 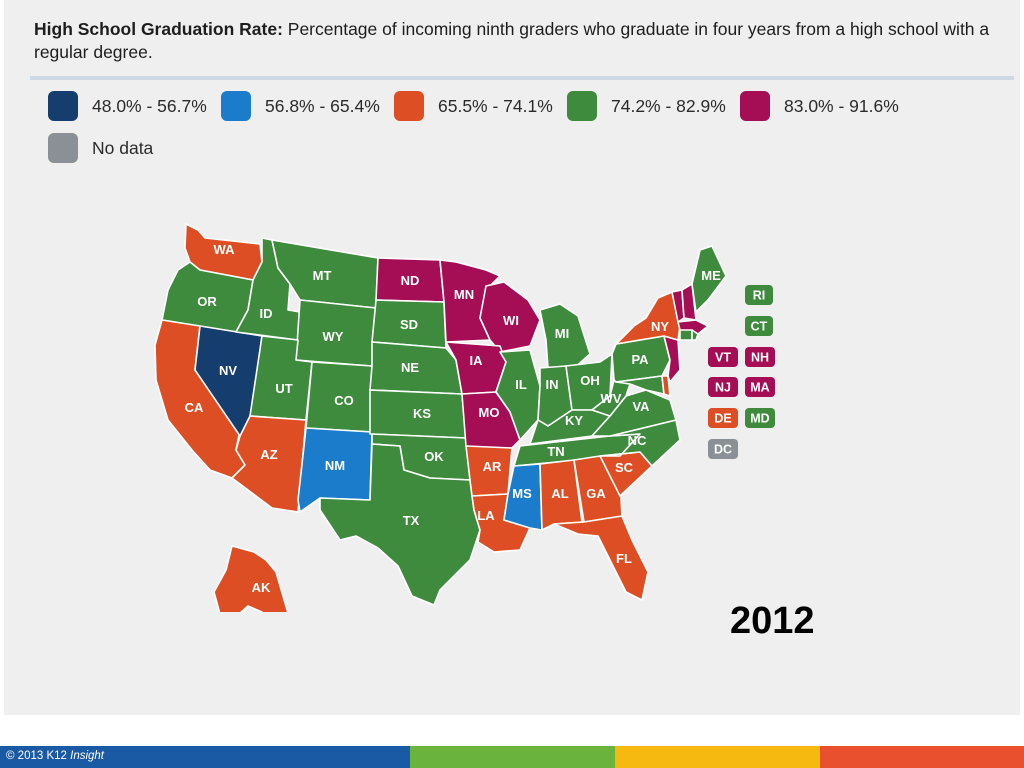 What do you see at coordinates (266, 313) in the screenshot?
I see `label-id: ID` at bounding box center [266, 313].